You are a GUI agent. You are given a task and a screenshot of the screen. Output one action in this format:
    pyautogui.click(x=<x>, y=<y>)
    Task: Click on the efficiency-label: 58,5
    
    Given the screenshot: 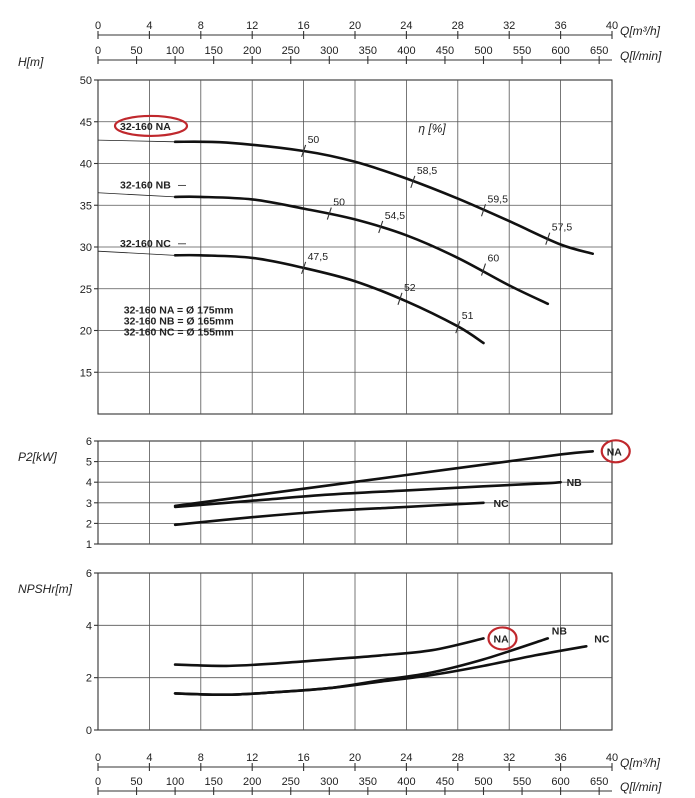 What is the action you would take?
    pyautogui.click(x=427, y=171)
    